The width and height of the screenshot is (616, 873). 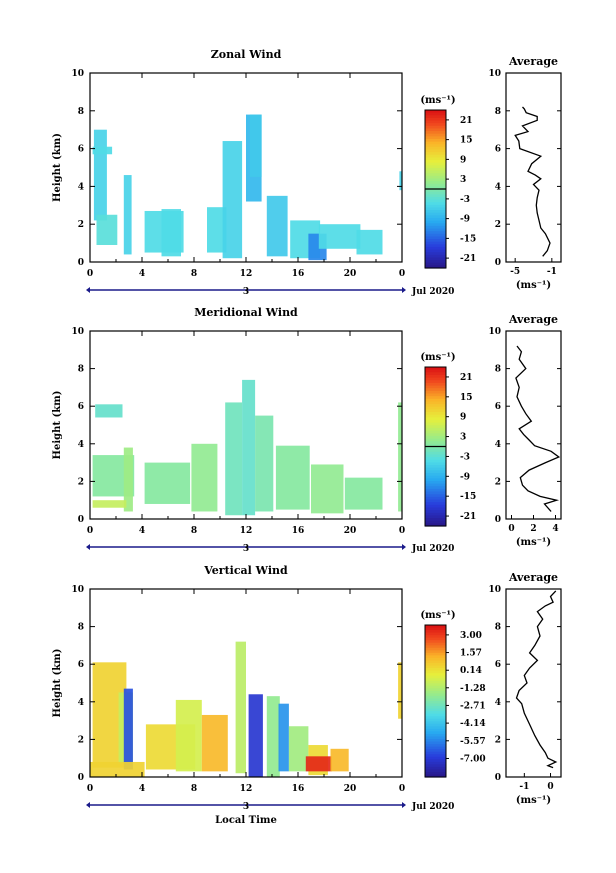 I want to click on colorbar-tick-label: 1.57, so click(x=471, y=654).